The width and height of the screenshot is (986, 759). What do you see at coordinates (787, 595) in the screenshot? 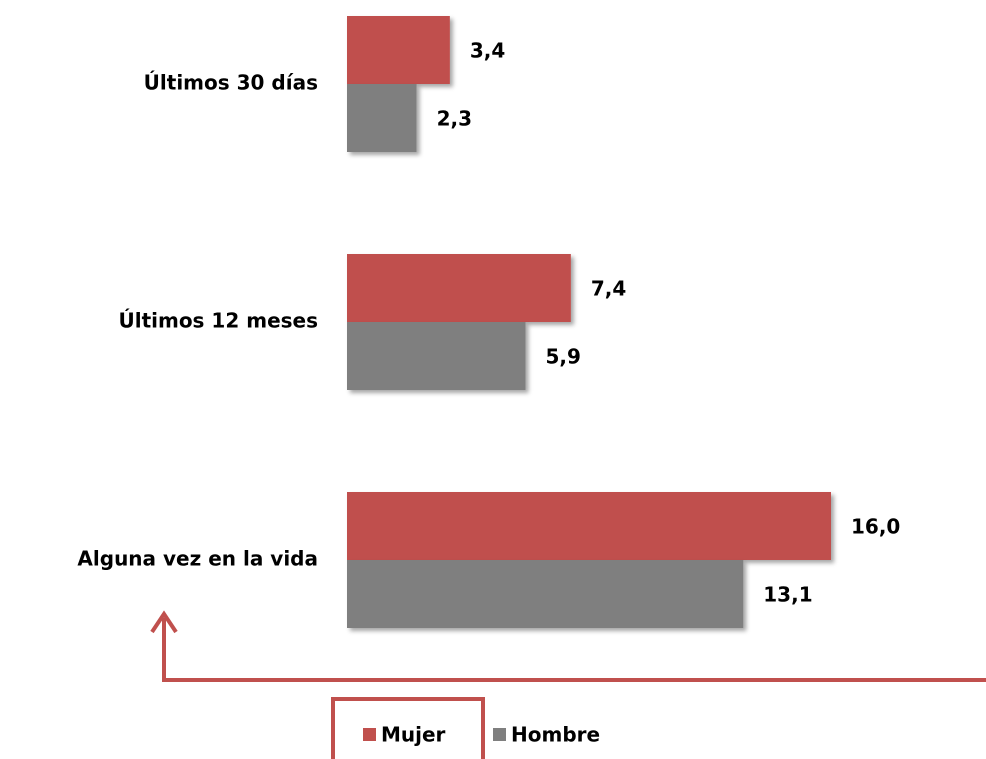
I see `value-label: 13,1` at bounding box center [787, 595].